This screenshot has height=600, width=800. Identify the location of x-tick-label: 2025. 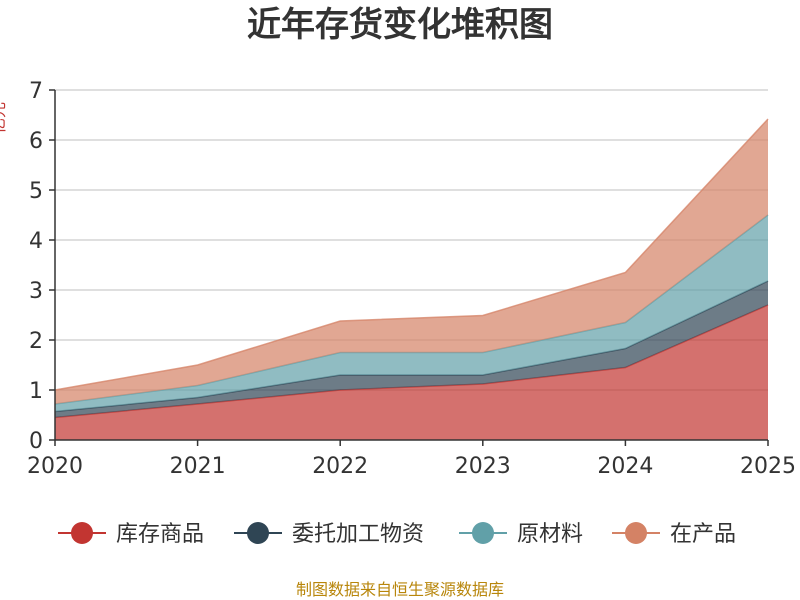
(768, 466).